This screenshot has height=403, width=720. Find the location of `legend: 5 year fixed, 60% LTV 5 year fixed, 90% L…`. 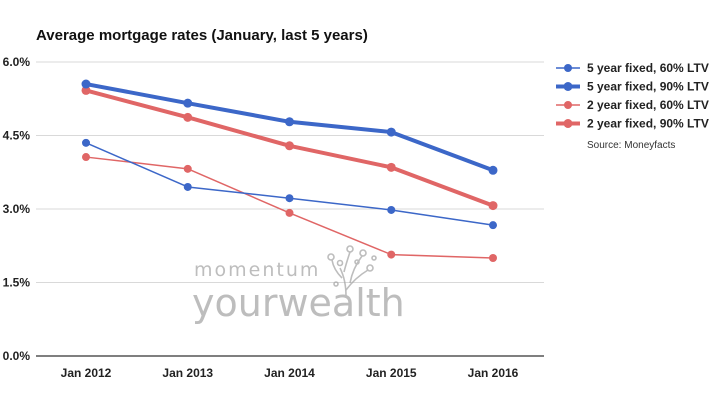

legend: 5 year fixed, 60% LTV 5 year fixed, 90% L… is located at coordinates (632, 96).